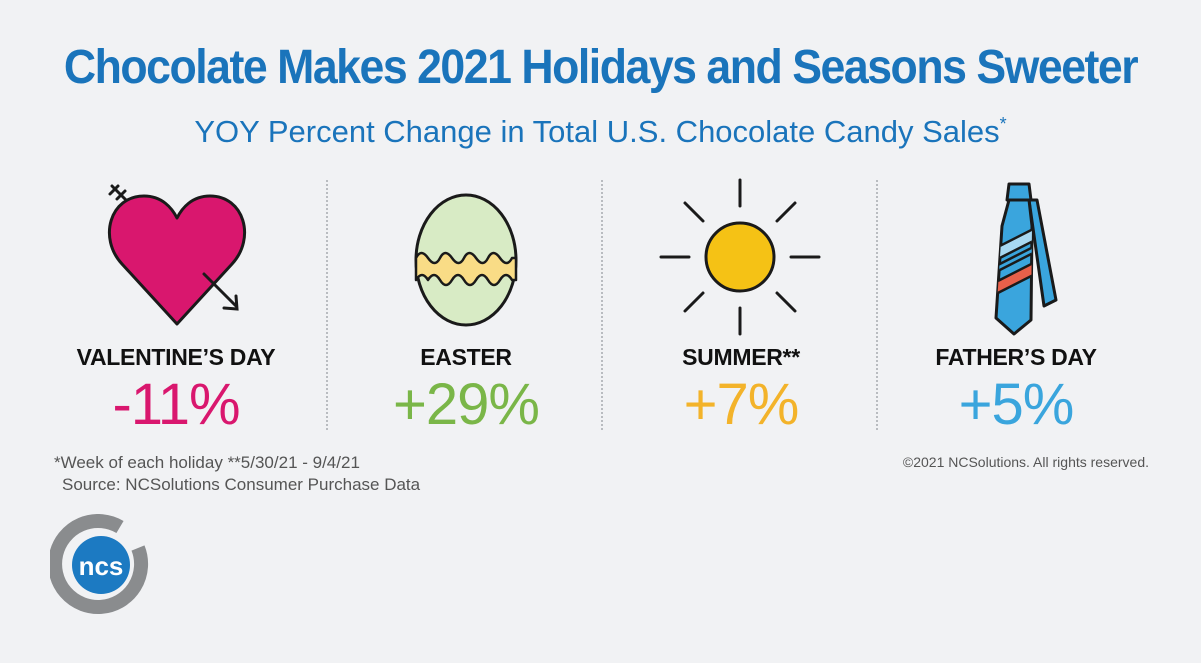  Describe the element at coordinates (1025, 462) in the screenshot. I see `copyright-notice: ©2021 NCSolutions. All rights reserved.` at that location.